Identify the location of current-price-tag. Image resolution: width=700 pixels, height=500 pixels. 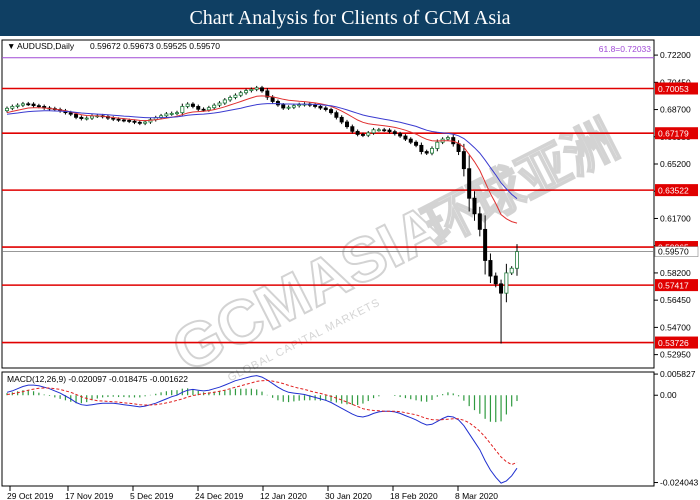
(676, 251).